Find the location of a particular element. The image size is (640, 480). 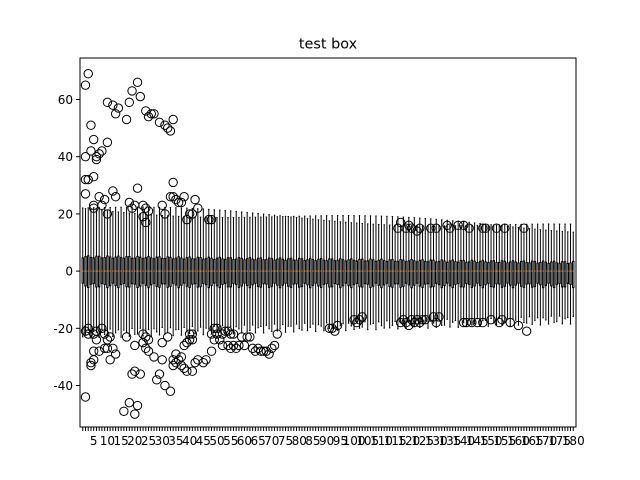

x-tick-label: 120 is located at coordinates (408, 441).